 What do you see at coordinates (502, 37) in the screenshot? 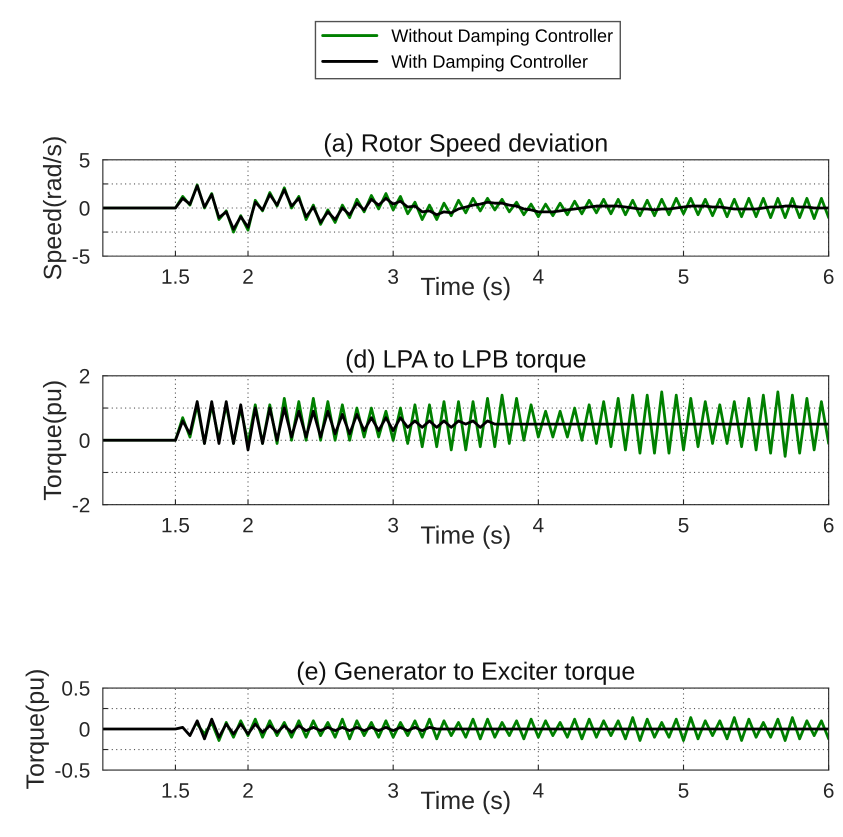
I see `legend-label: Without Damping Controller` at bounding box center [502, 37].